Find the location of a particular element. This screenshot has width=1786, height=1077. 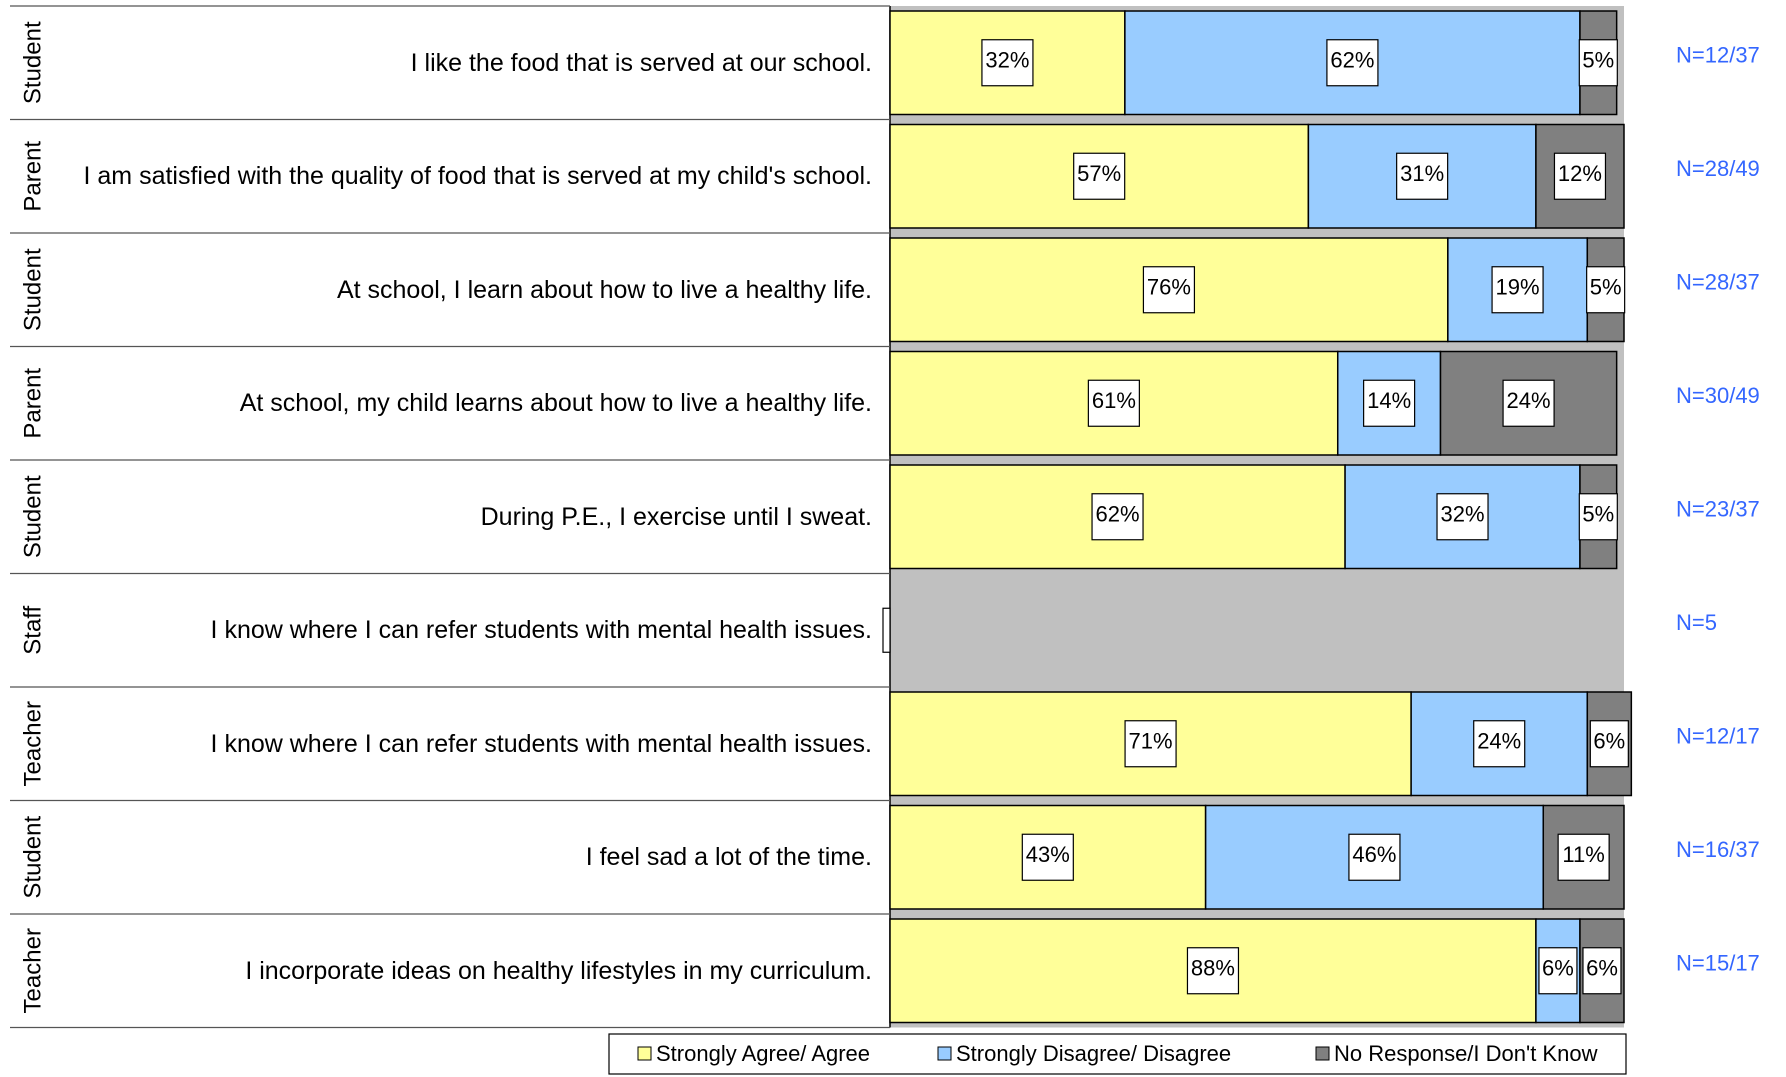

value-label: 31% is located at coordinates (1422, 173).